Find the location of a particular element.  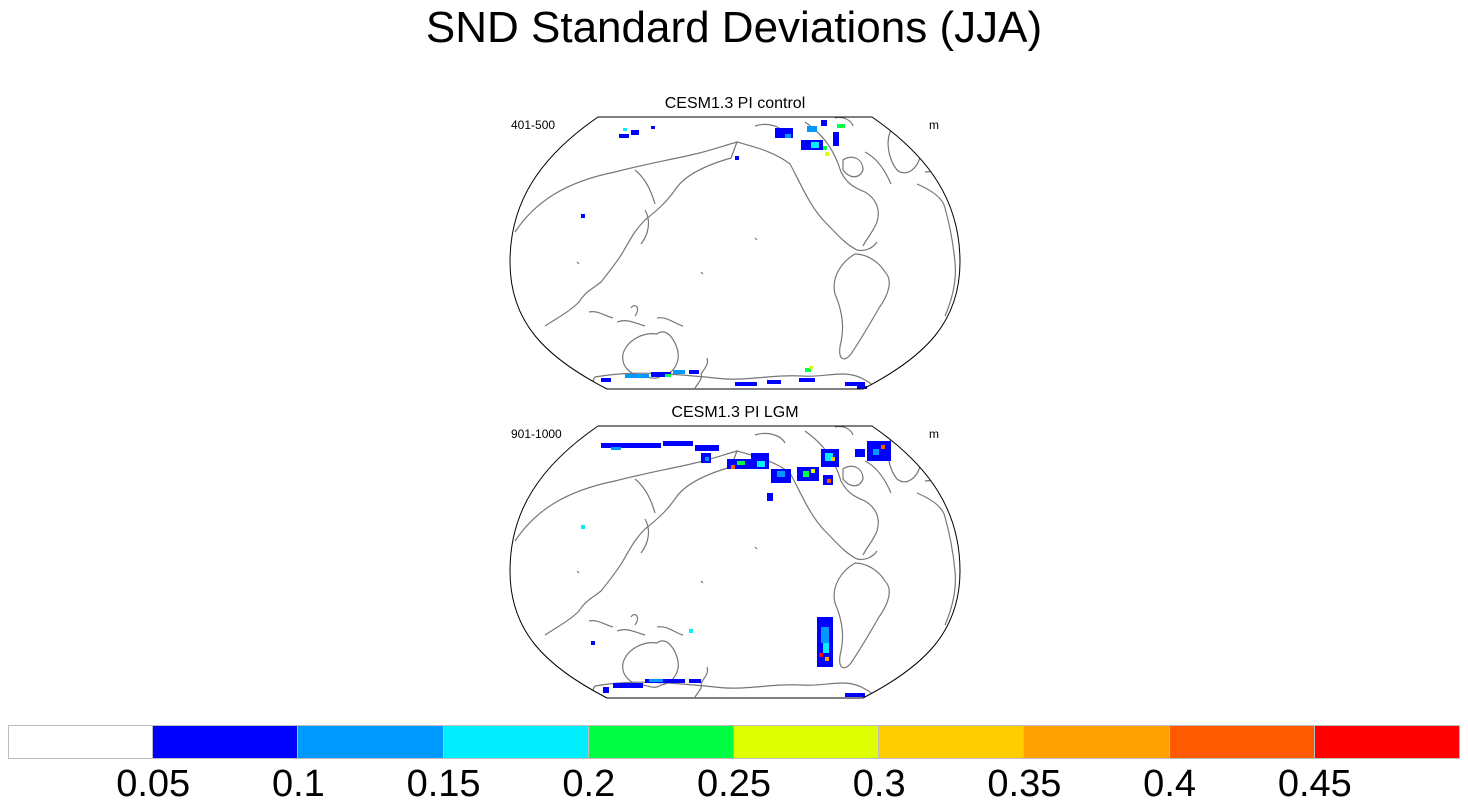

colorbar-tick-label: 0.3 is located at coordinates (879, 784).